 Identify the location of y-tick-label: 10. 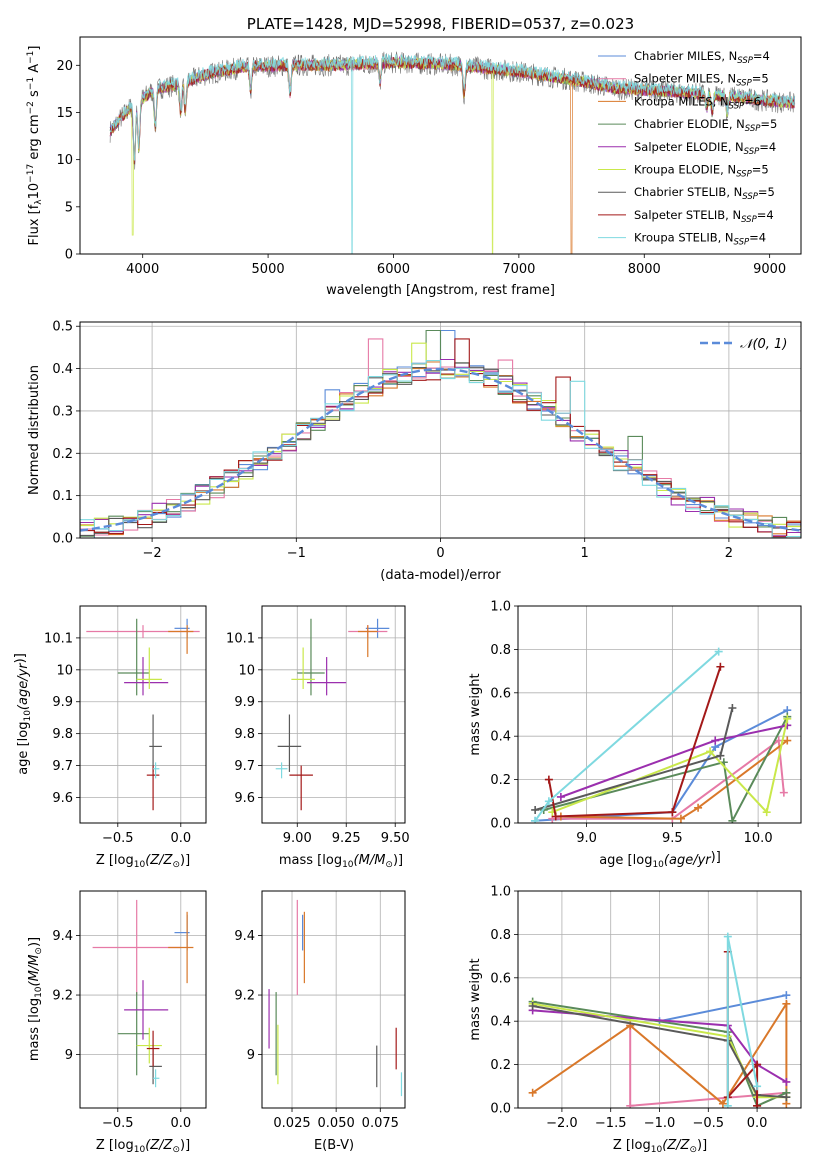
(64, 670).